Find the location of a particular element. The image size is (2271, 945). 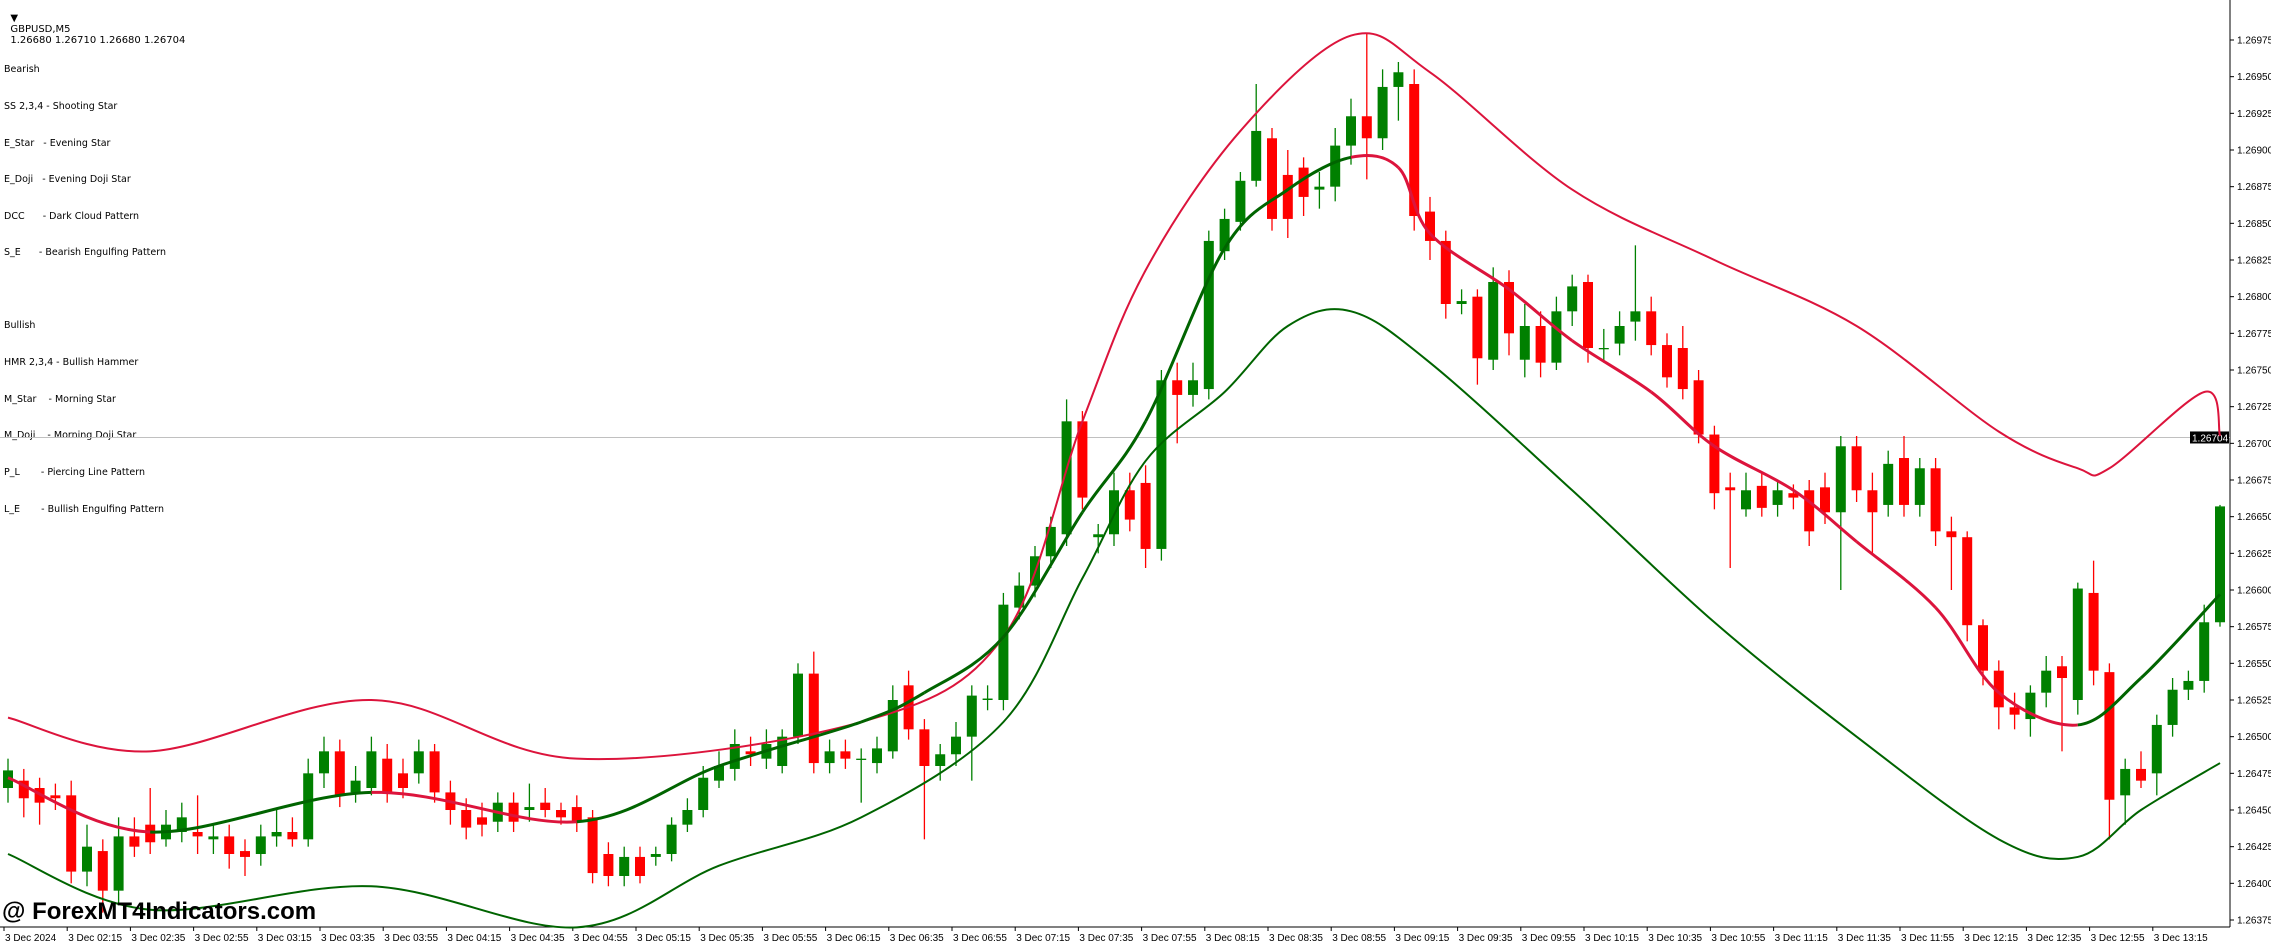

x-tick-label: 3 Dec 06:55 is located at coordinates (980, 938).